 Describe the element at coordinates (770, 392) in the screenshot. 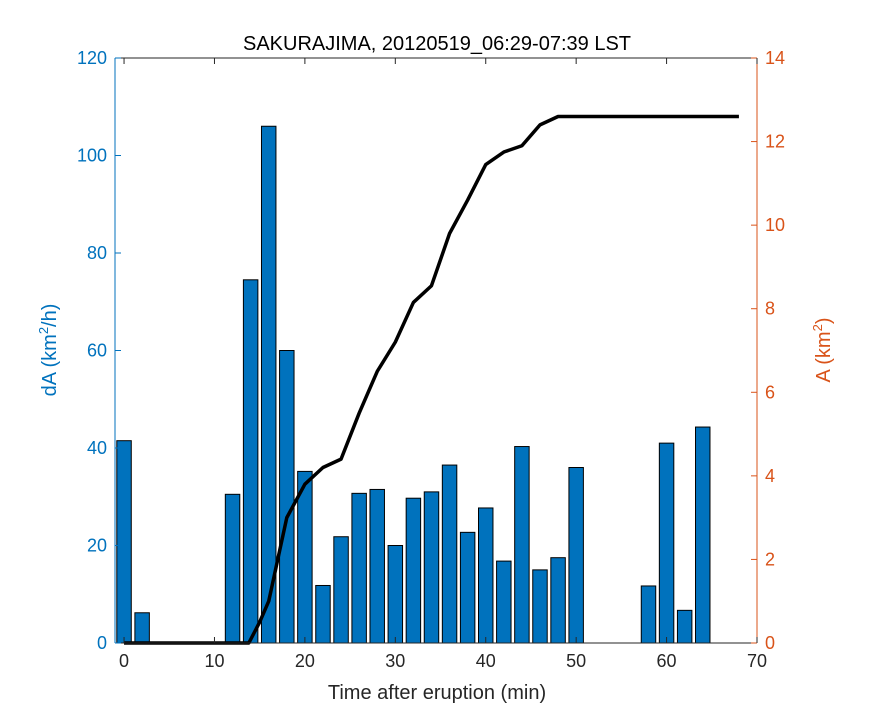

I see `y-right-tick-label-3: 6` at that location.